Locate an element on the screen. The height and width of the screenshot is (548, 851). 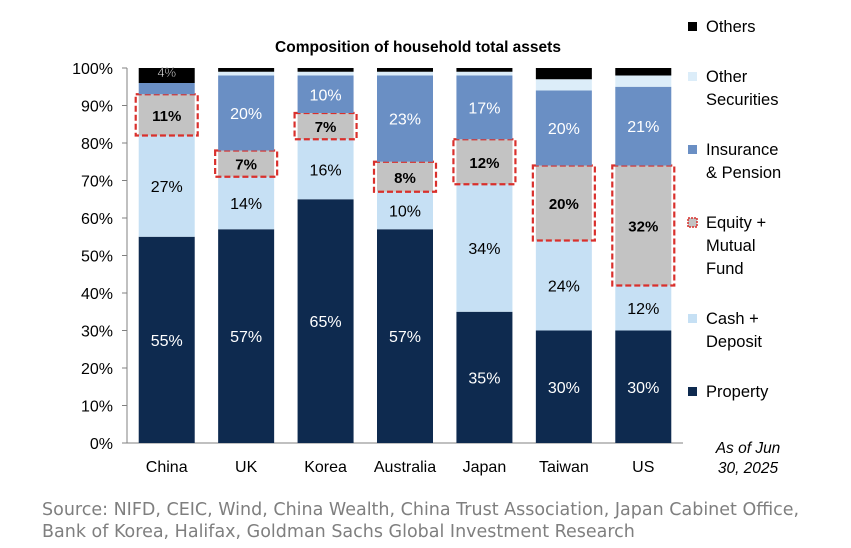
bar-property-taiwan is located at coordinates (563, 386).